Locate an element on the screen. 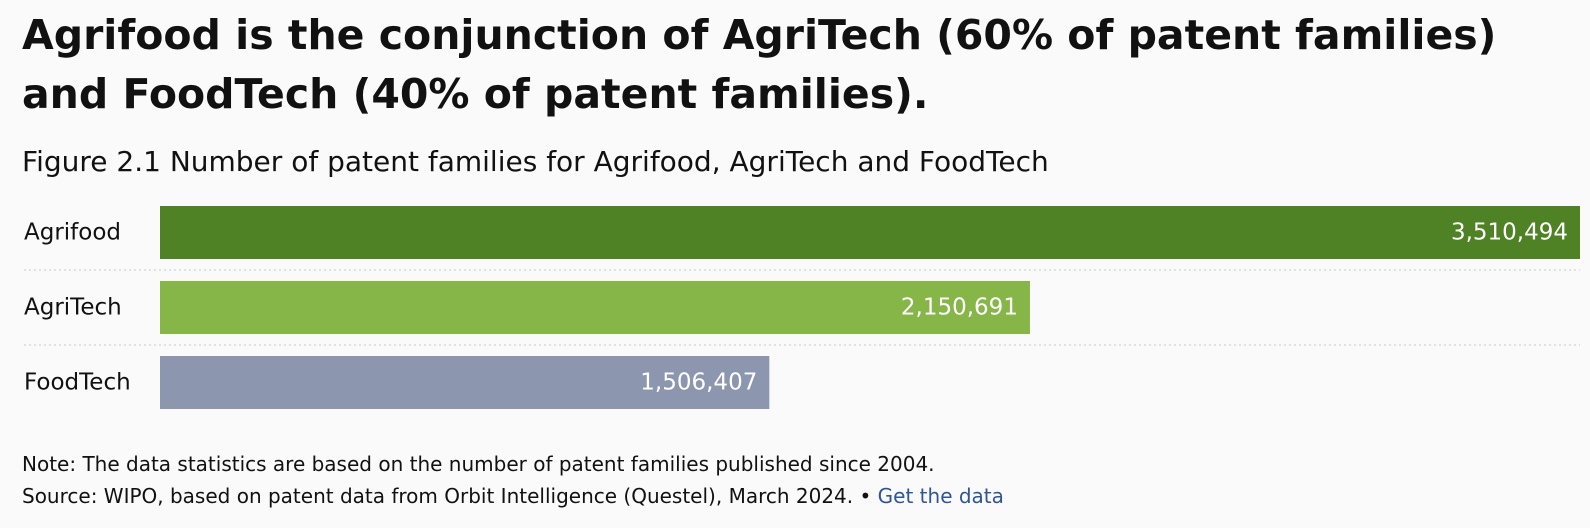  get-the-data-link: Get the data is located at coordinates (940, 496).